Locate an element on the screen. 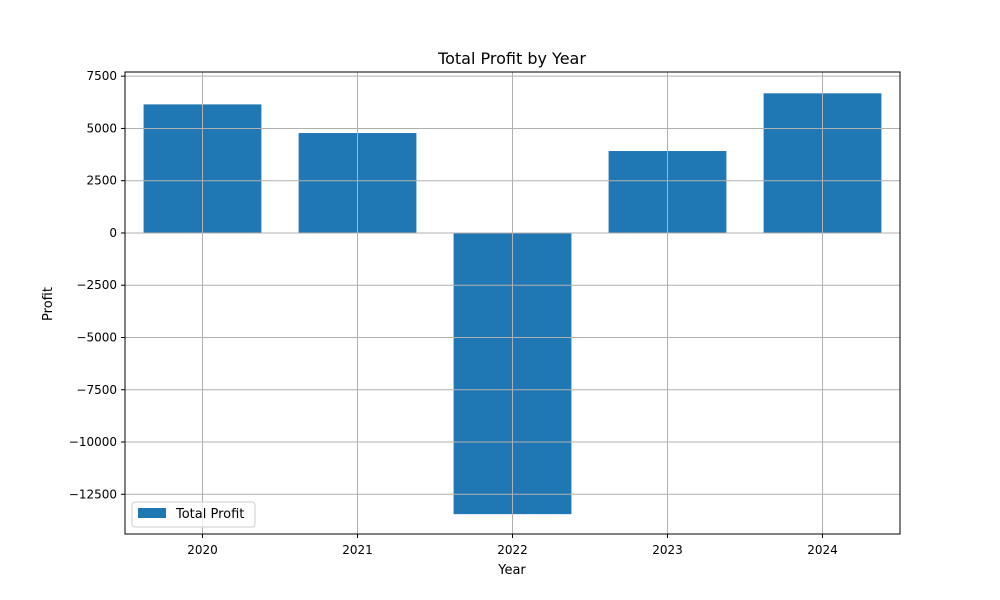  y-tick-label: −5000 is located at coordinates (96, 337).